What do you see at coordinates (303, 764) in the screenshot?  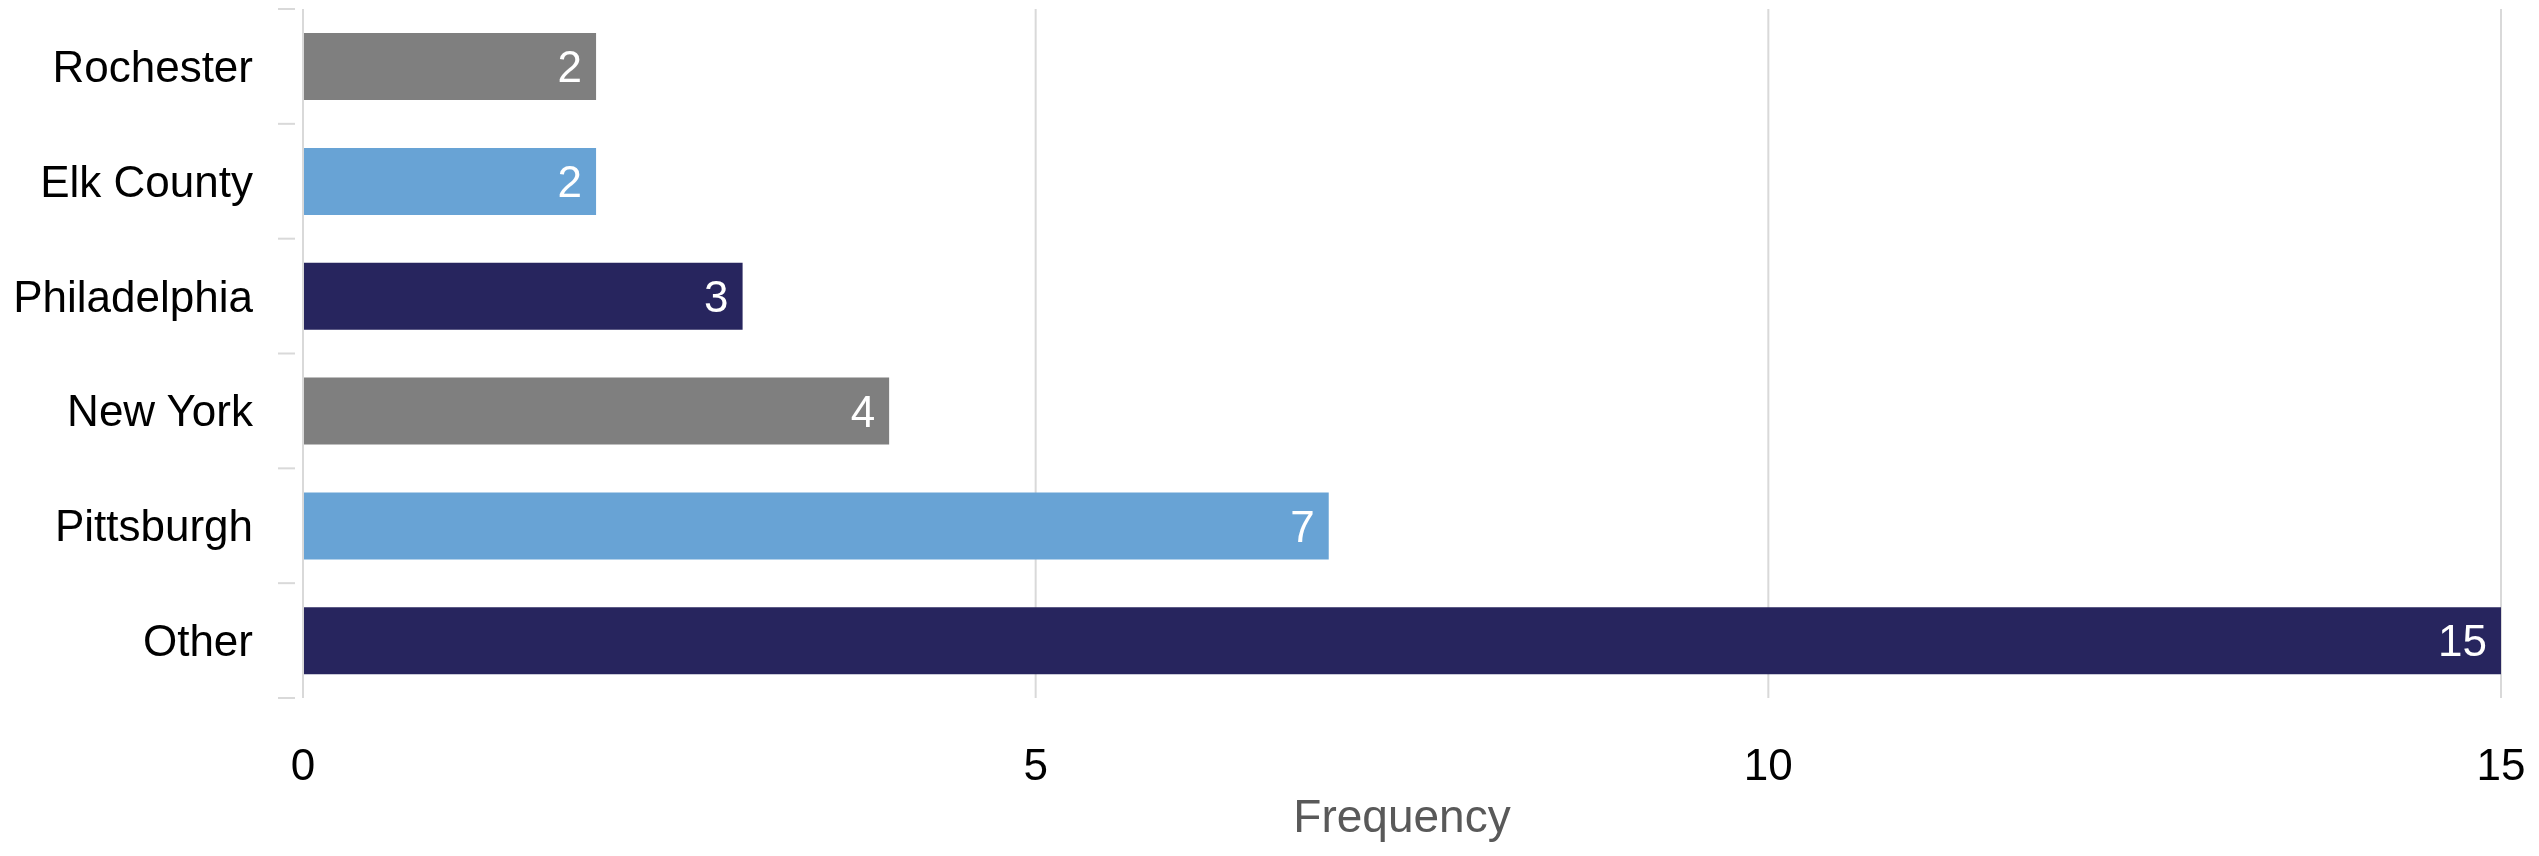 I see `x-tick-label: 0` at bounding box center [303, 764].